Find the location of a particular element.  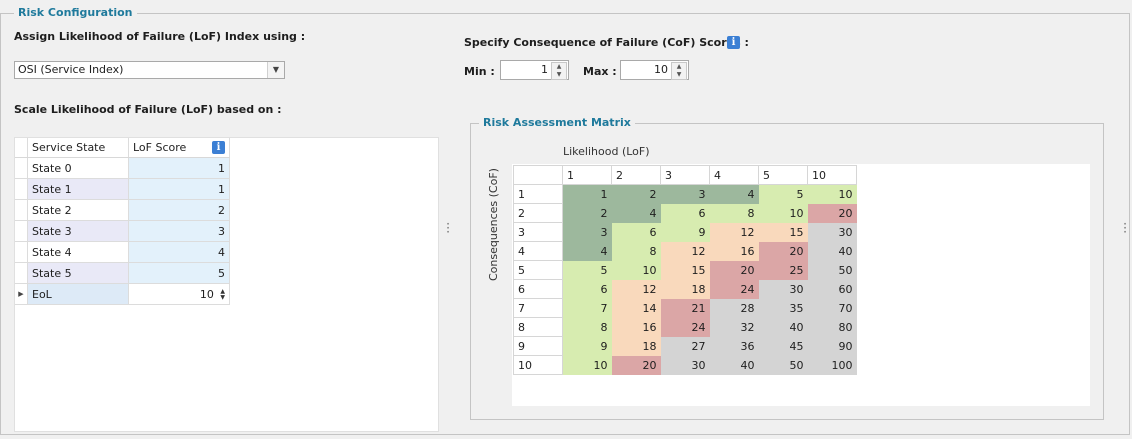

state-cell: State 5 is located at coordinates (78, 273).